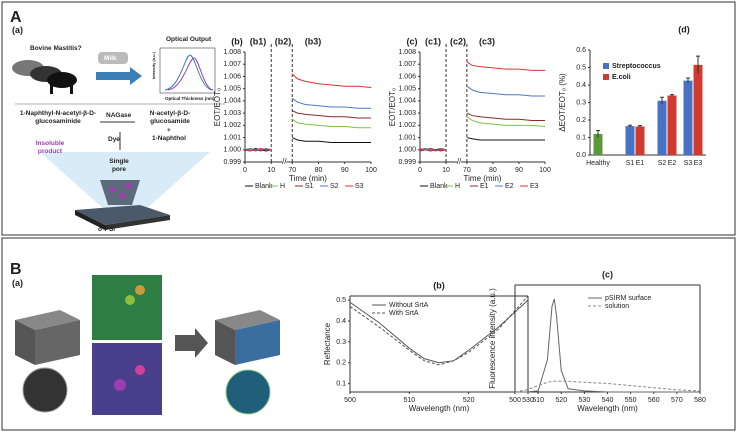 This screenshot has width=737, height=433. What do you see at coordinates (407, 101) in the screenshot?
I see `y-tick-label: 1.004` at bounding box center [407, 101].